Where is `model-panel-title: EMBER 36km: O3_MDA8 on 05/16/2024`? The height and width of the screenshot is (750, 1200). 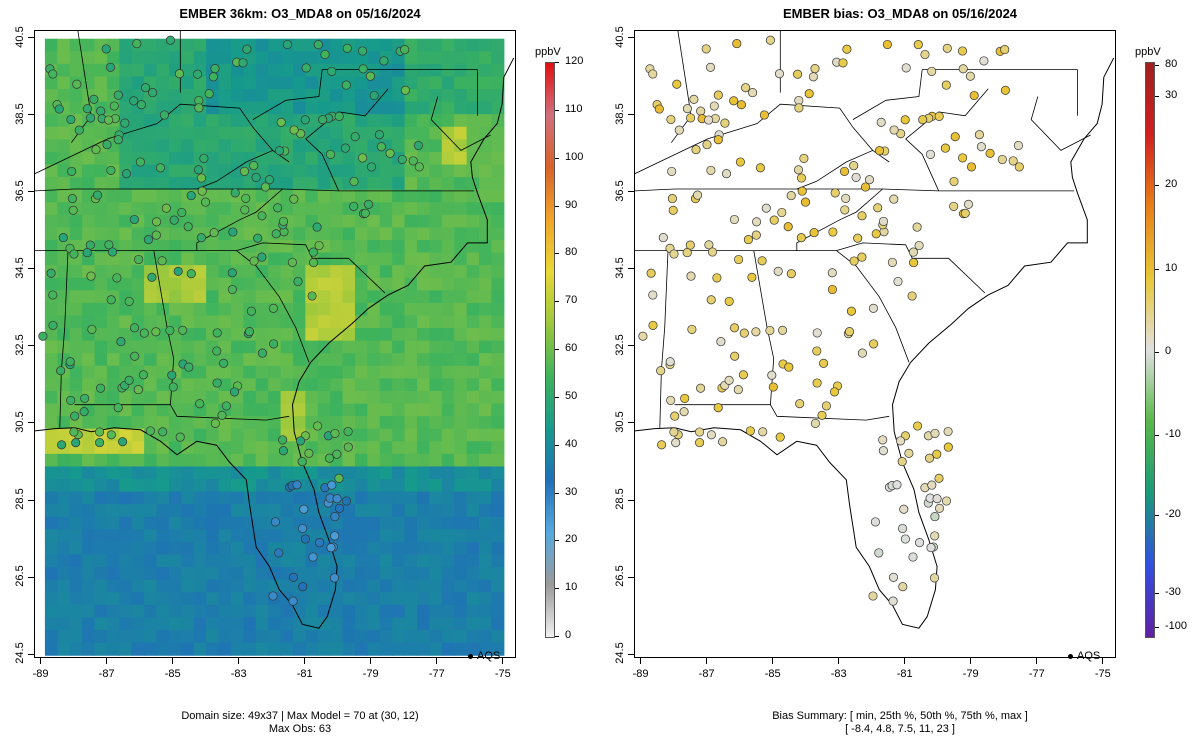 model-panel-title: EMBER 36km: O3_MDA8 on 05/16/2024 is located at coordinates (300, 13).